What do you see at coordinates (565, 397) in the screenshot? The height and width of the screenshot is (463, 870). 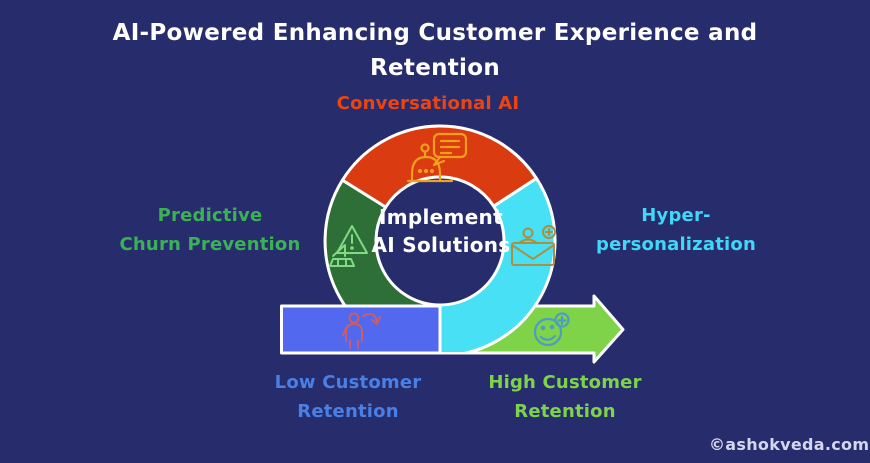 I see `label-high-customer-retention: High Customer Retention` at bounding box center [565, 397].